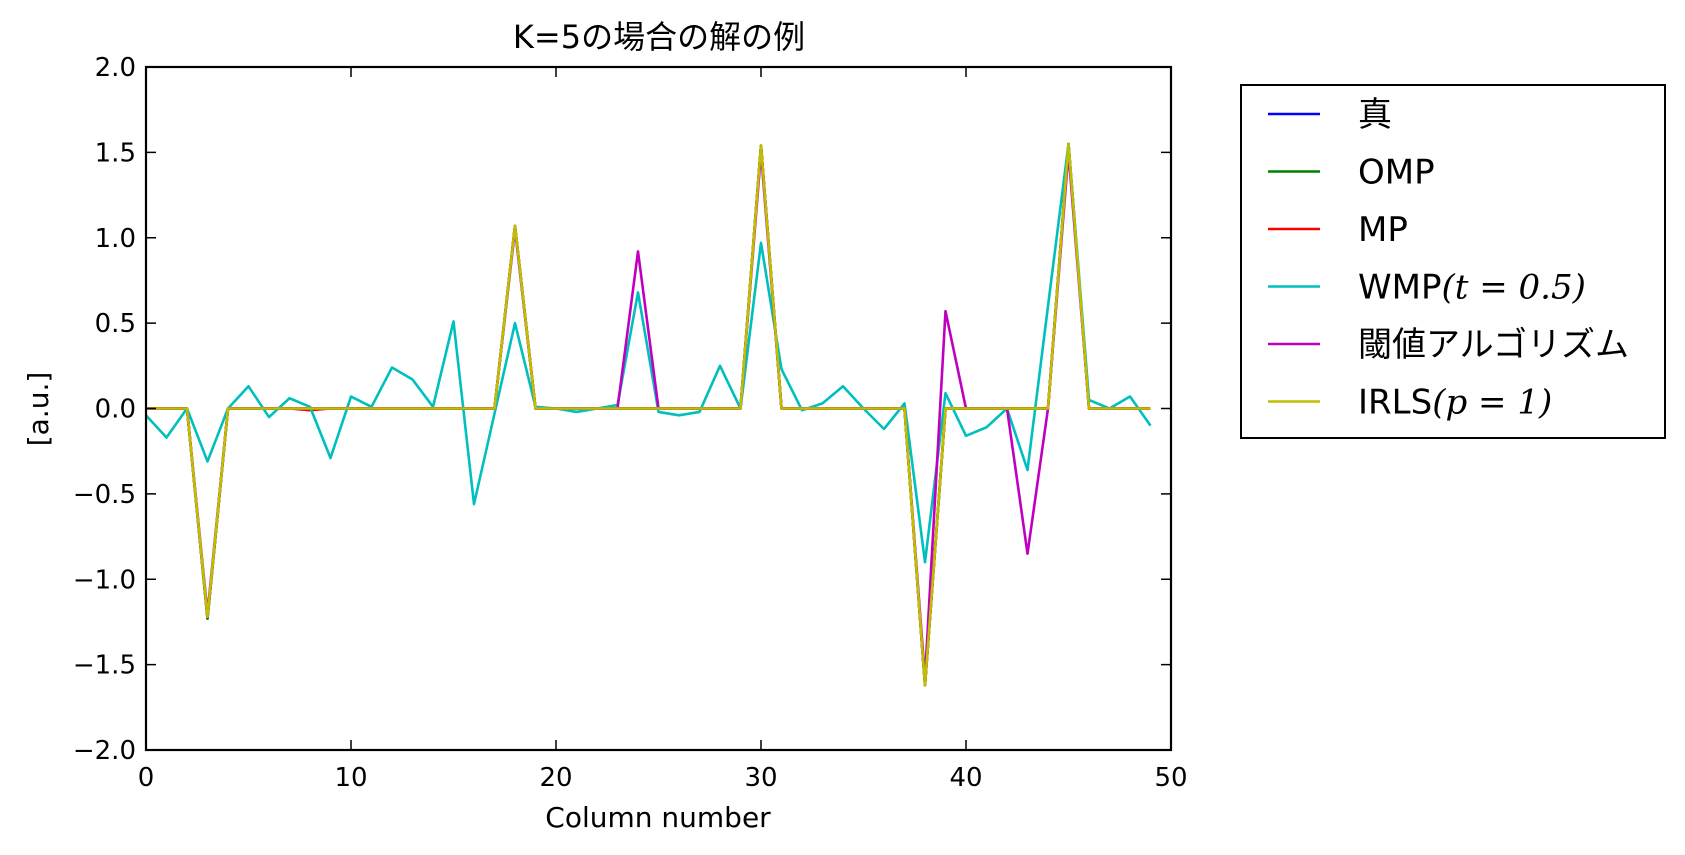 Image resolution: width=1685 pixels, height=855 pixels. Describe the element at coordinates (146, 778) in the screenshot. I see `x-tick-label-0: 0` at that location.